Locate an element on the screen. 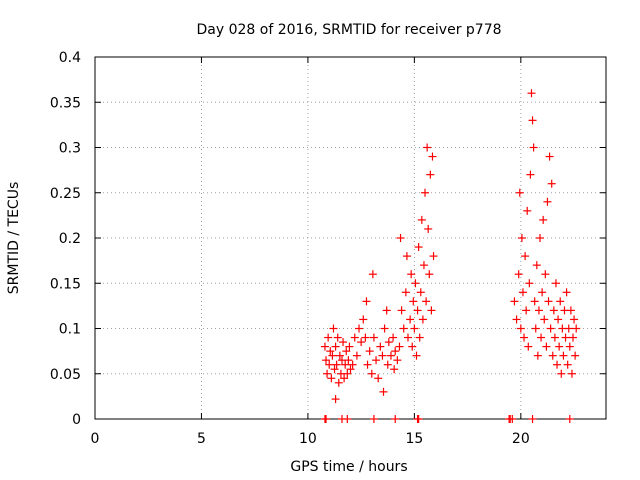 The height and width of the screenshot is (480, 640). x-tick-label: 15 is located at coordinates (414, 439).